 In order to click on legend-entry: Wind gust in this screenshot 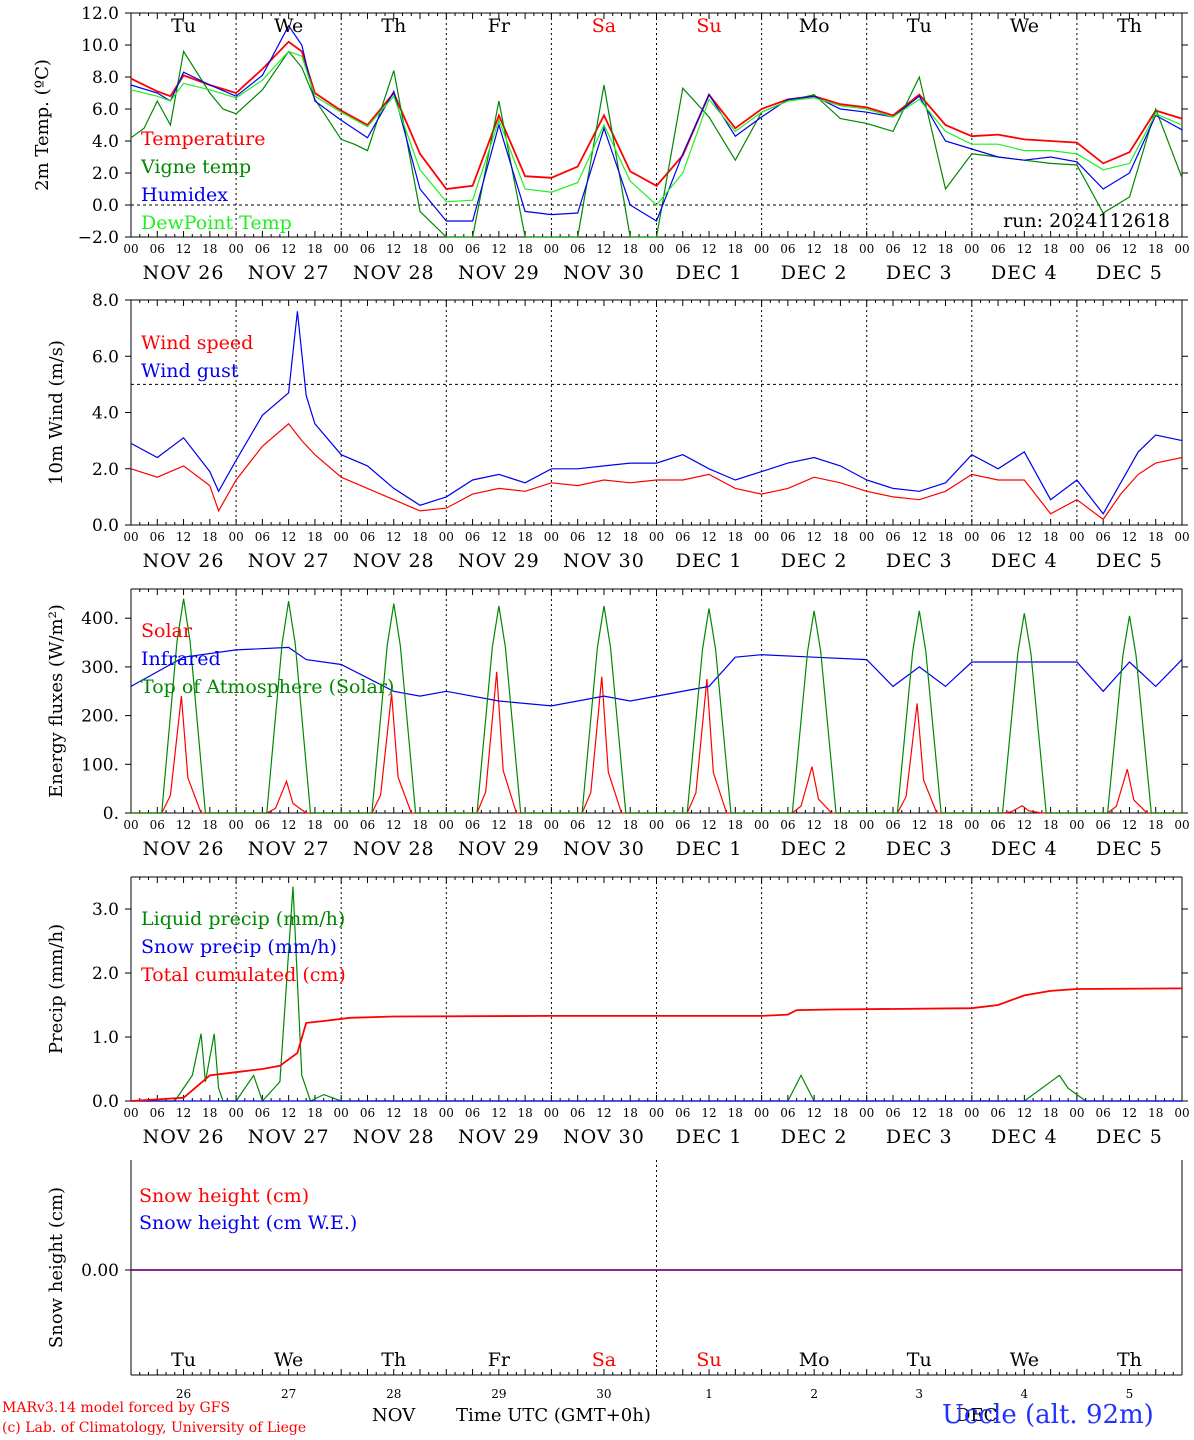, I will do `click(190, 371)`.